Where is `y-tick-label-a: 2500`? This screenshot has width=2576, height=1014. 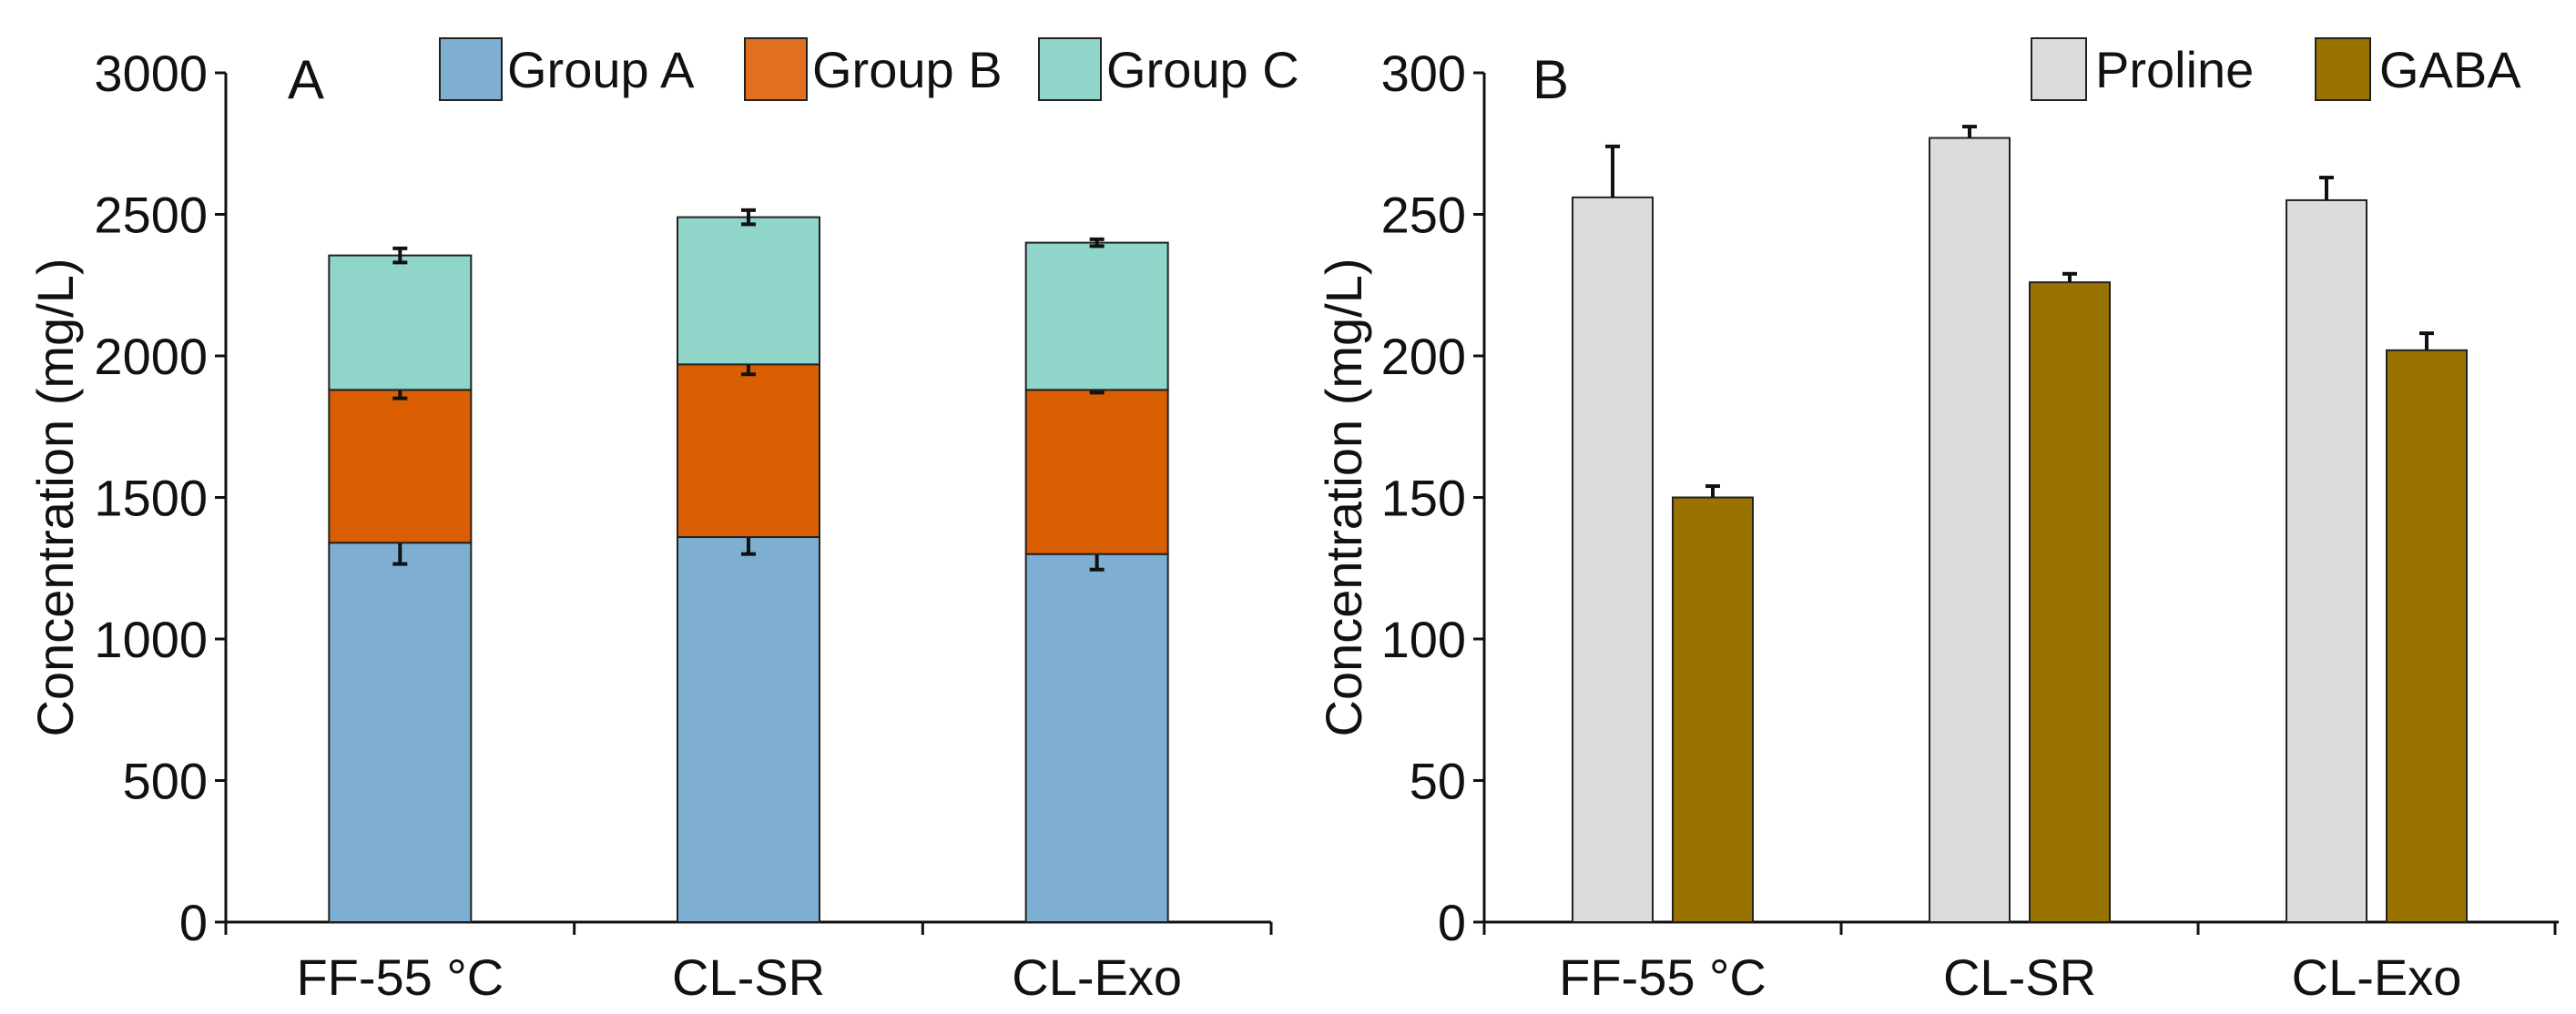 y-tick-label-a: 2500 is located at coordinates (151, 215).